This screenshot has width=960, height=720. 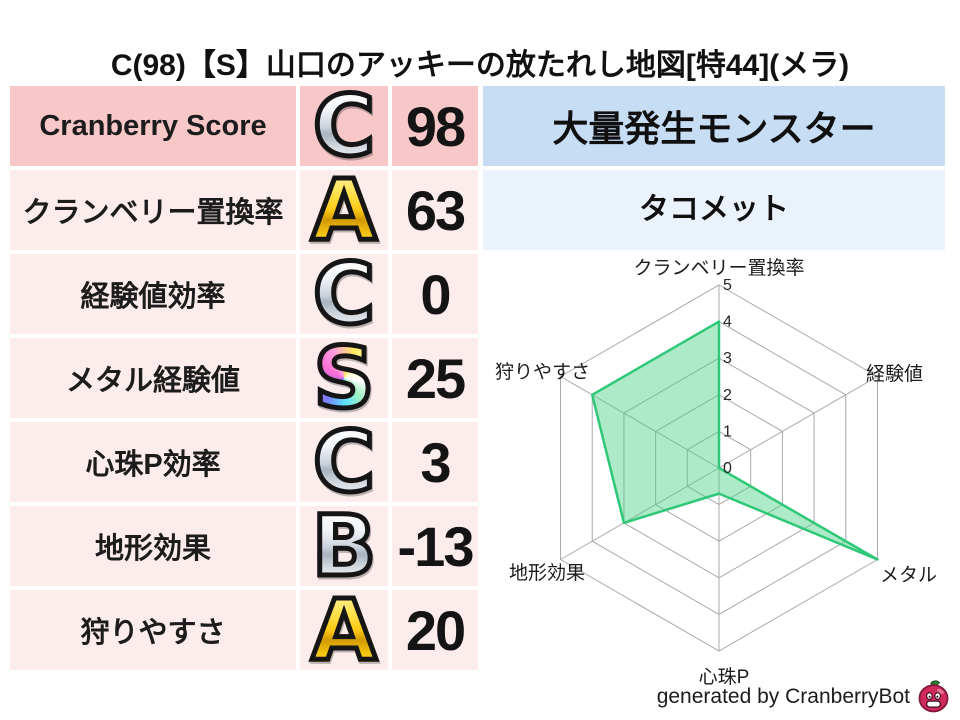 I want to click on radar-axis-label: 狩りやすさ, so click(x=542, y=372).